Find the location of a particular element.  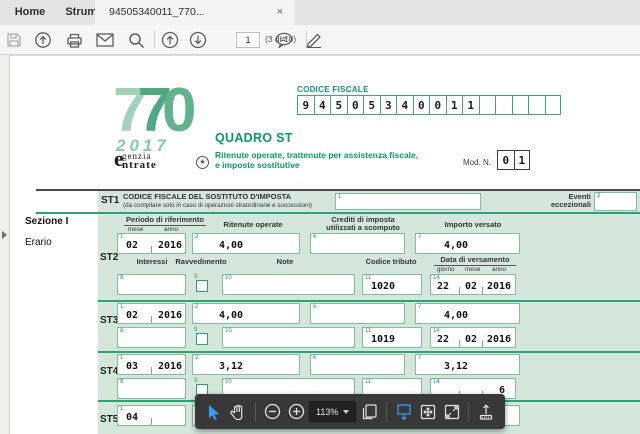

zoom-level-dropdown: 113% is located at coordinates (333, 411).